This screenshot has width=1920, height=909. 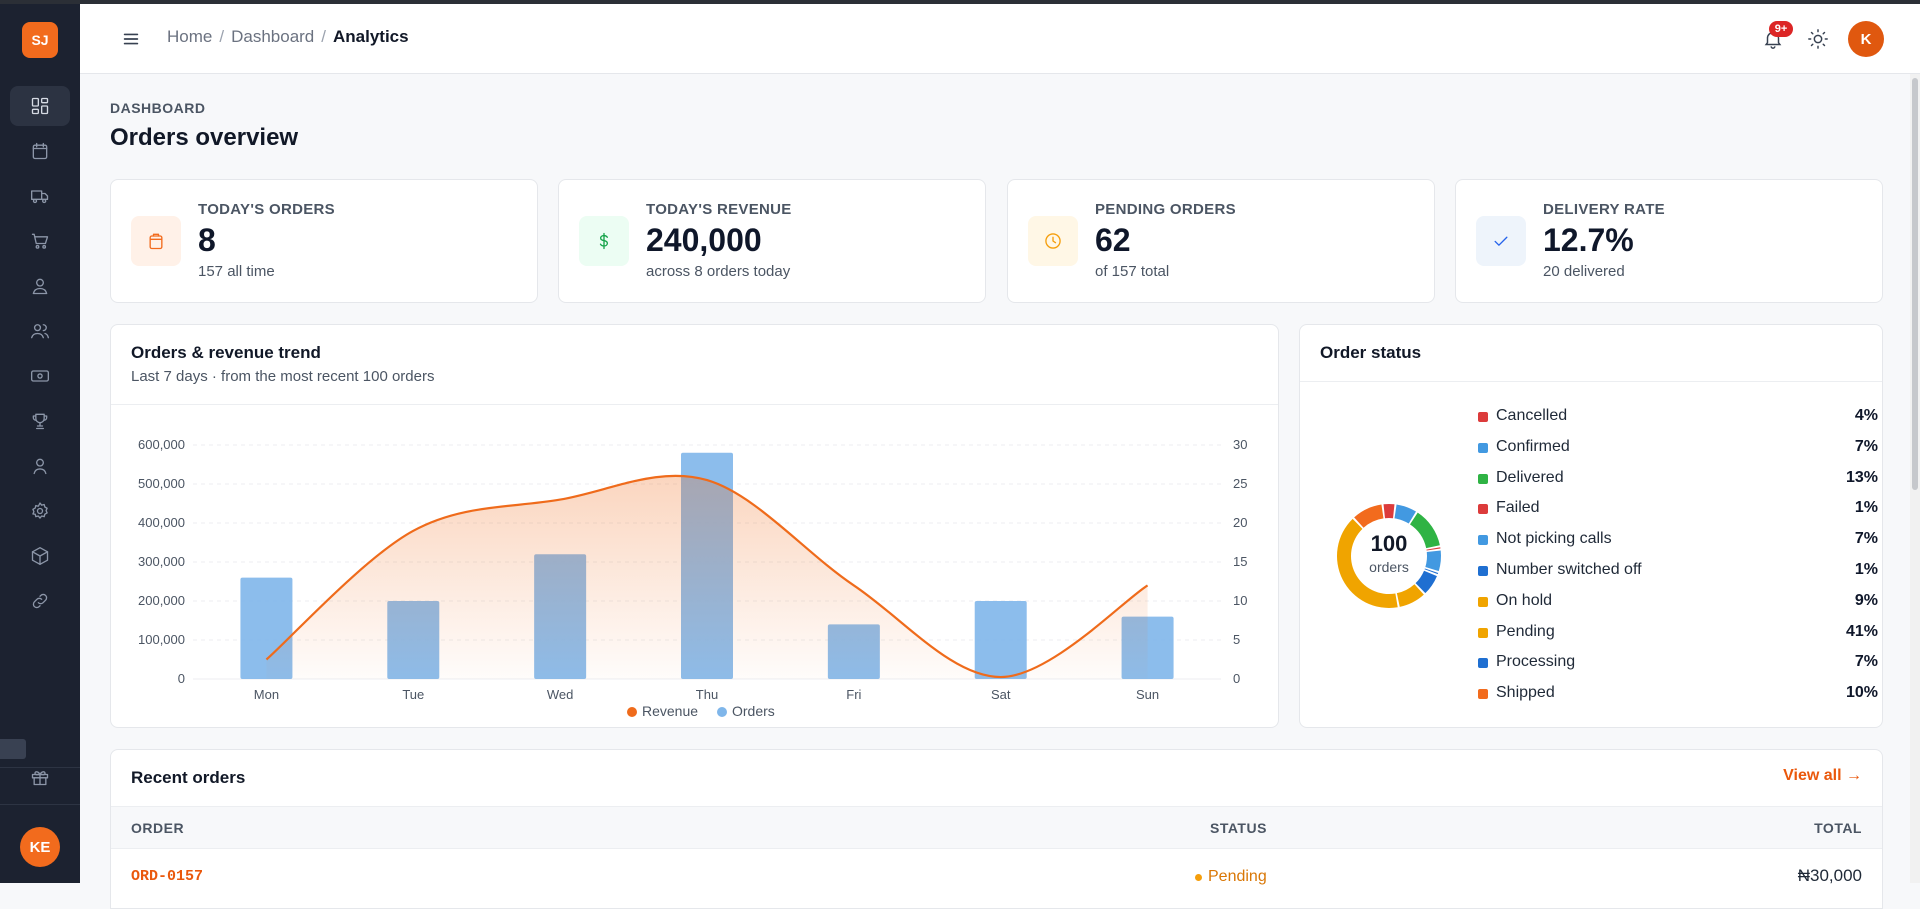 I want to click on status-text: Pending, so click(x=1237, y=876).